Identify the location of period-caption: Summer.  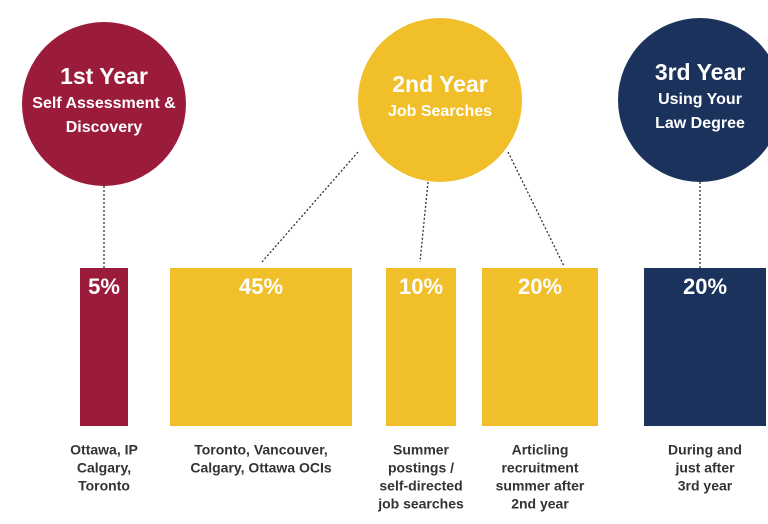
(421, 450).